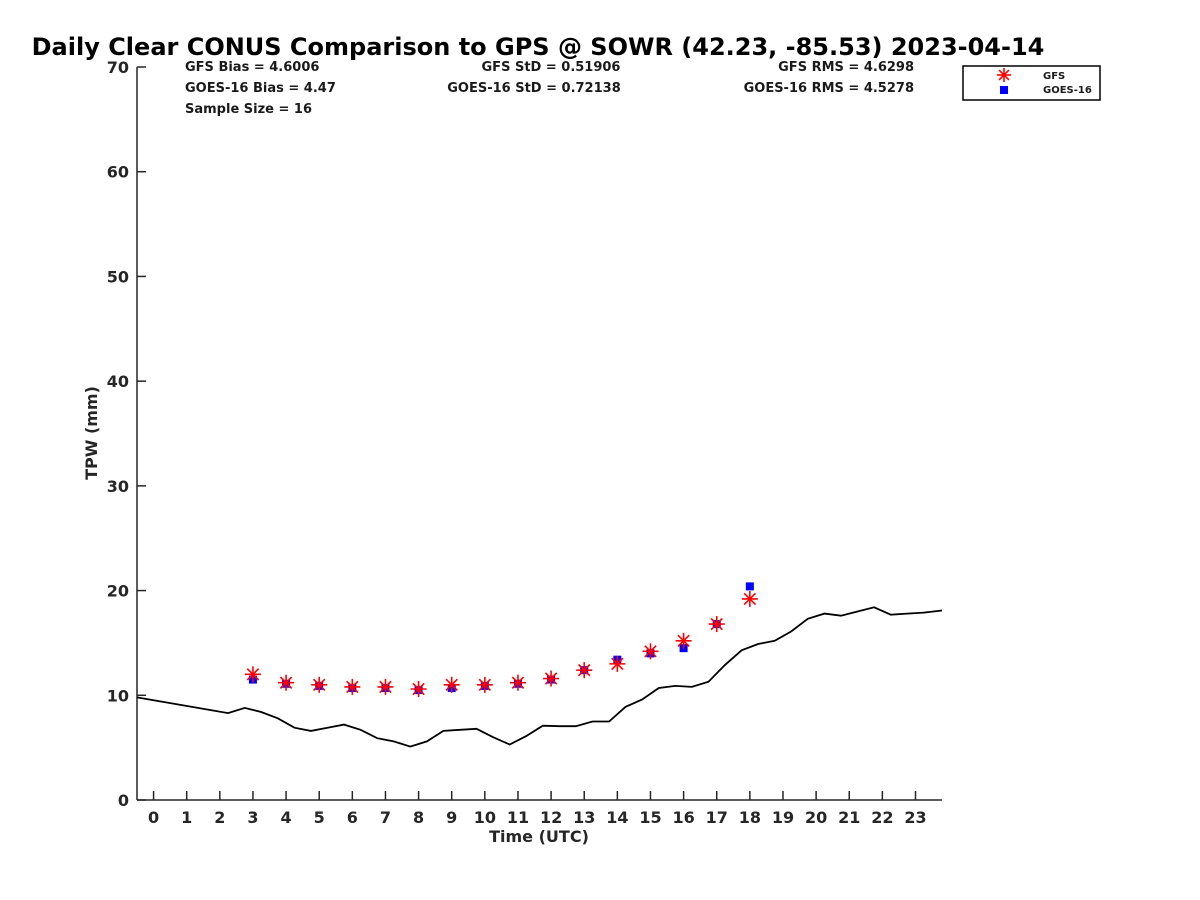  What do you see at coordinates (882, 817) in the screenshot?
I see `x-tick-label: 22` at bounding box center [882, 817].